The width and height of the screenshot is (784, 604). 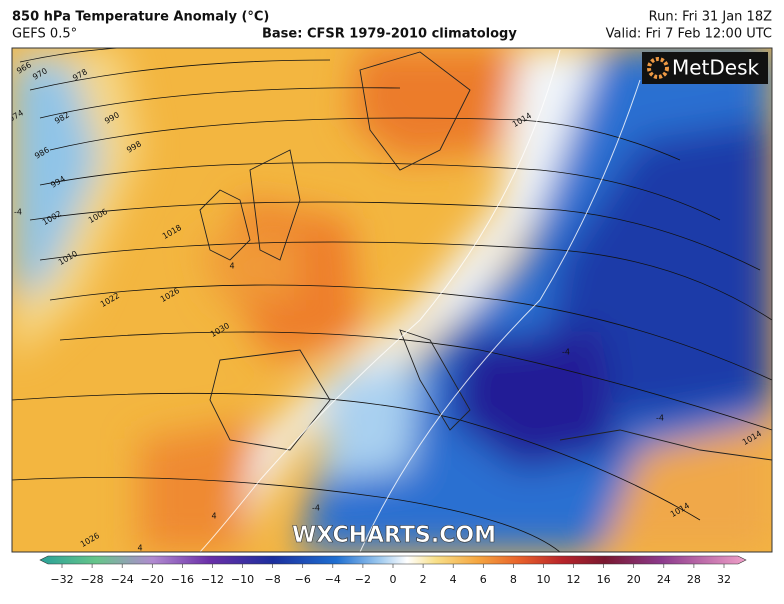 I want to click on colorbar-label: 6, so click(x=483, y=579).